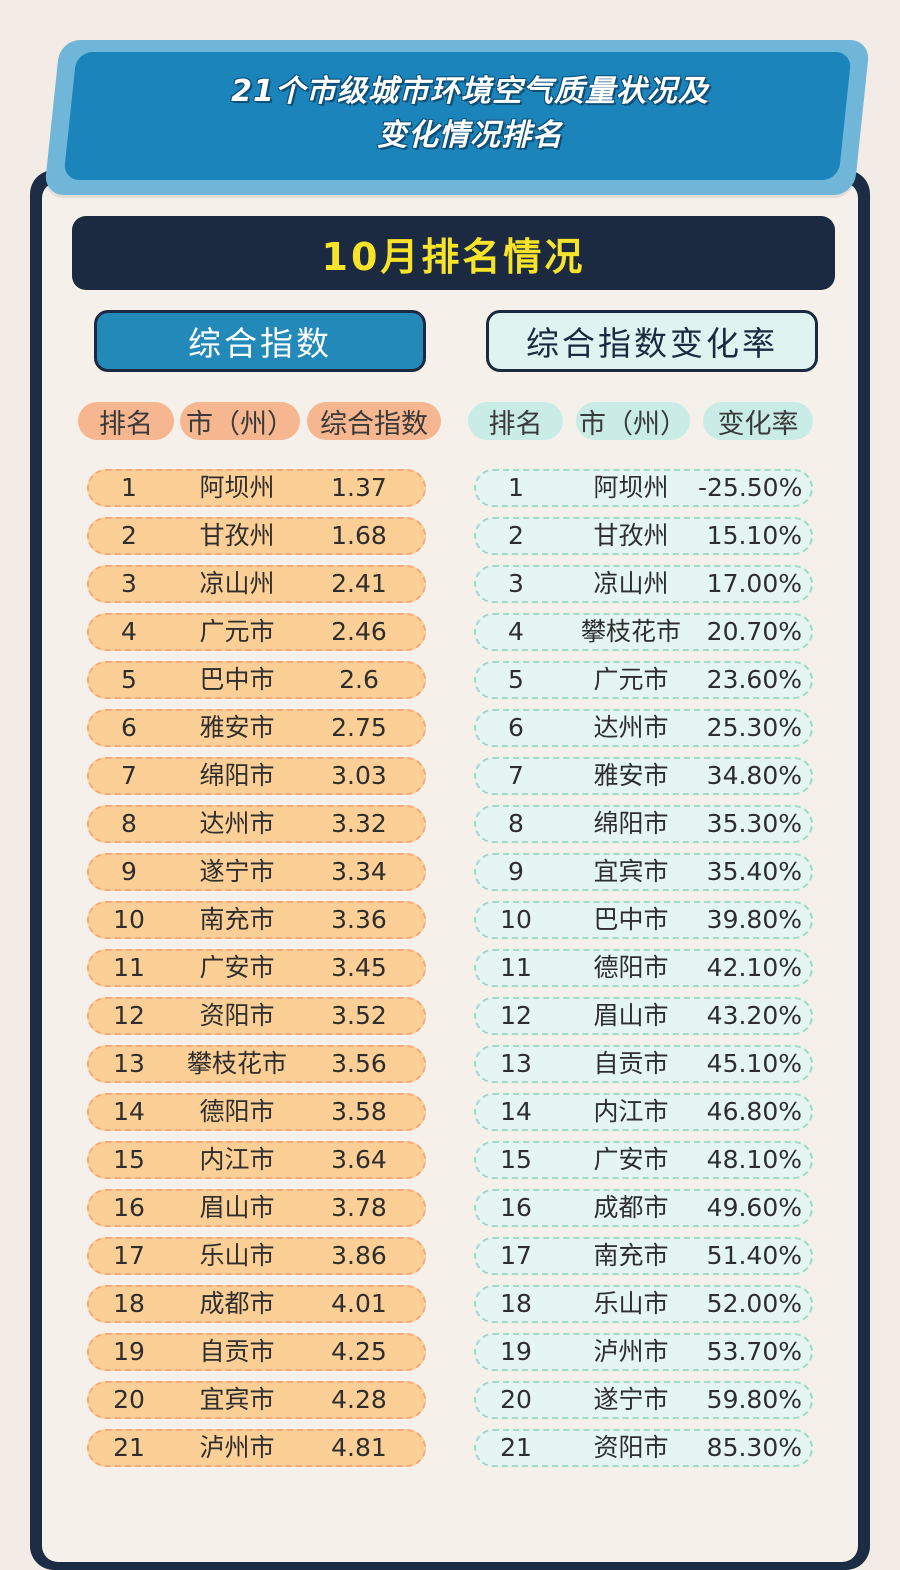 Image resolution: width=900 pixels, height=1570 pixels. What do you see at coordinates (359, 1303) in the screenshot?
I see `index-cell: 4.01` at bounding box center [359, 1303].